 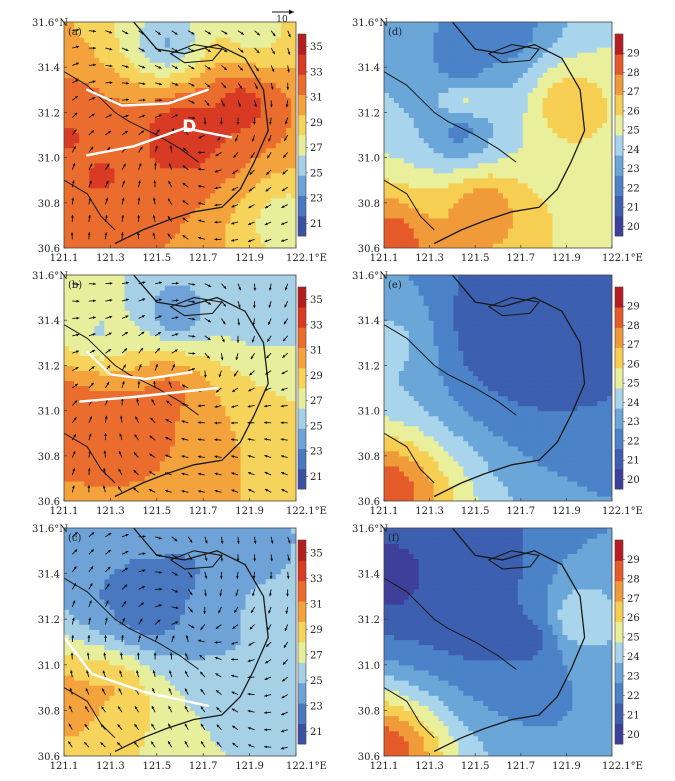 I want to click on x-tick-label: 122.1°E, so click(x=306, y=258).